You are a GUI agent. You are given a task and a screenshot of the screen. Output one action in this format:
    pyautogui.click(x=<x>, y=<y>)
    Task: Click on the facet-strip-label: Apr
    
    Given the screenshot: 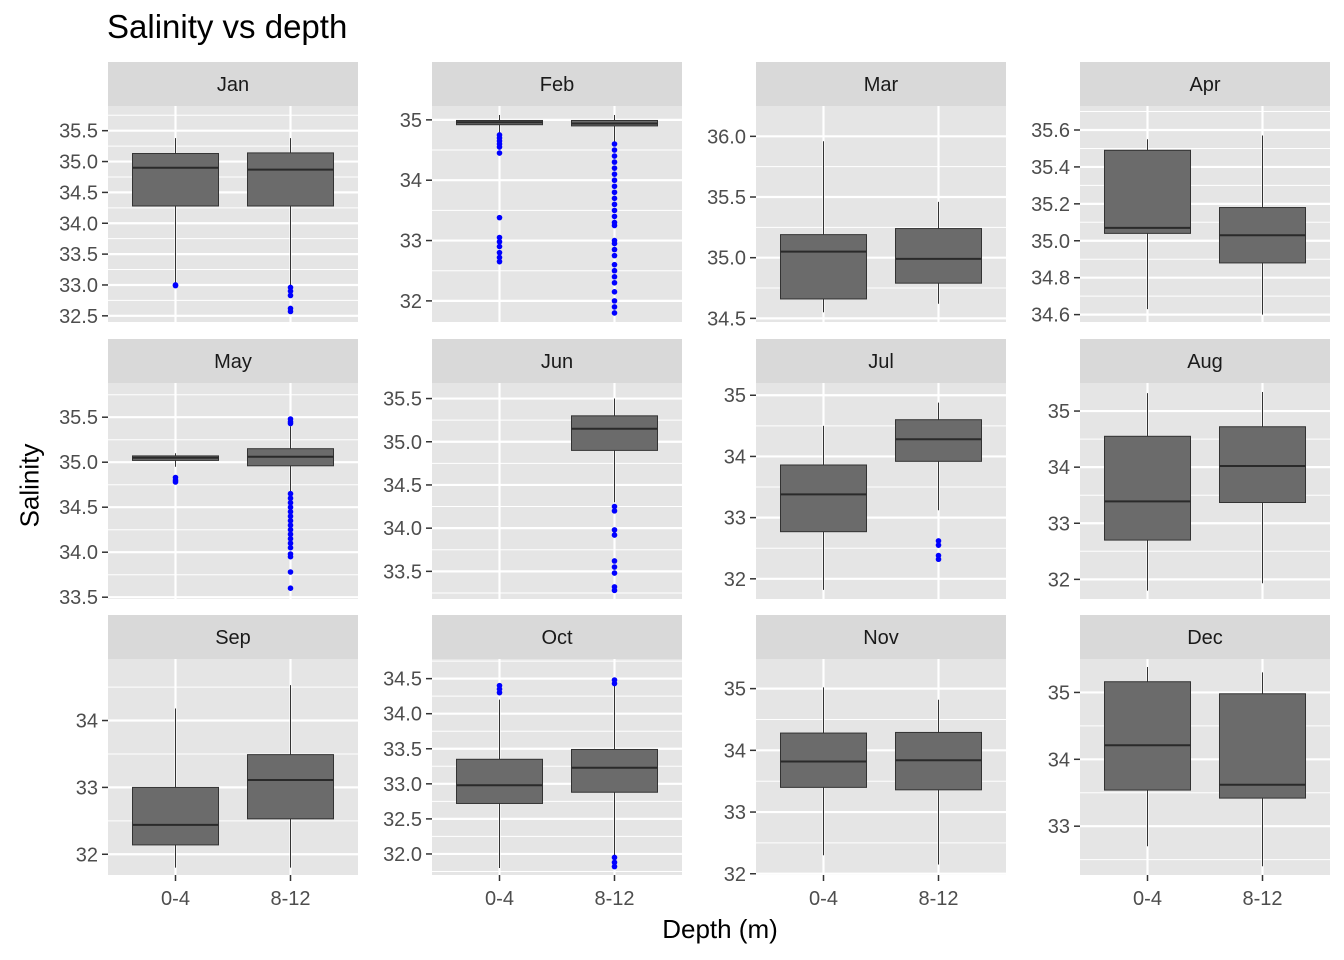 What is the action you would take?
    pyautogui.click(x=1204, y=85)
    